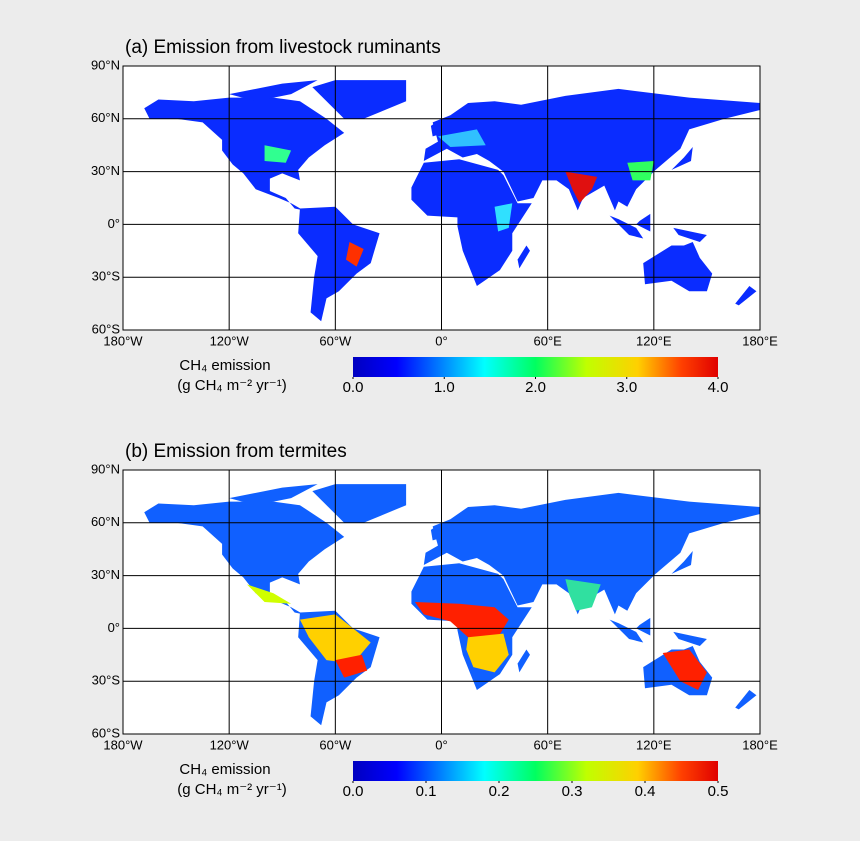  Describe the element at coordinates (236, 451) in the screenshot. I see `panel-title: (b) Emission from termites` at that location.